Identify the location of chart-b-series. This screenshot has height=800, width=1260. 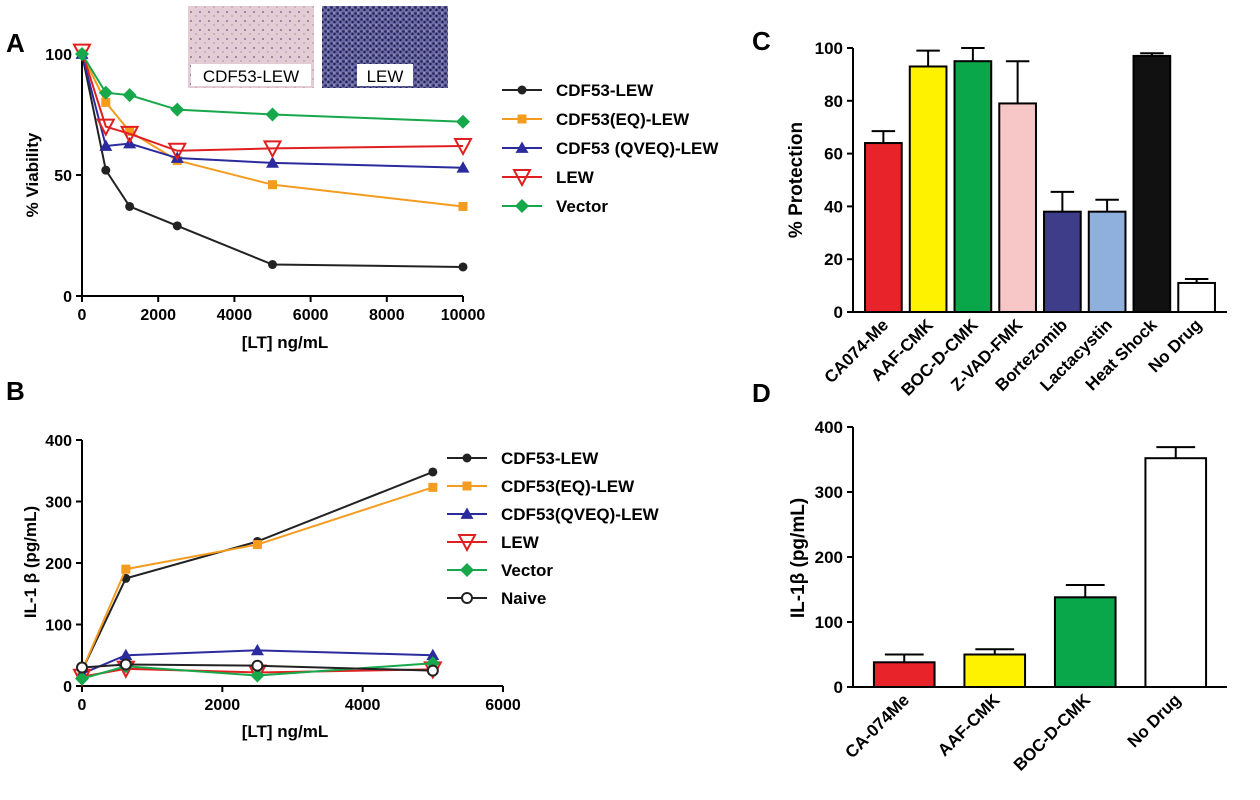
(257, 577).